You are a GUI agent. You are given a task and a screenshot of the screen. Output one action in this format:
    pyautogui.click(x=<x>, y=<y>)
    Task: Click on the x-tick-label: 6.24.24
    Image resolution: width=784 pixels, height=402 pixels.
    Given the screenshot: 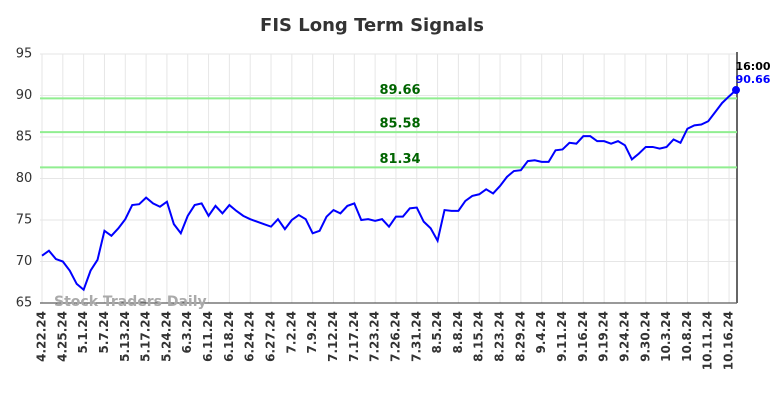 What is the action you would take?
    pyautogui.click(x=250, y=336)
    